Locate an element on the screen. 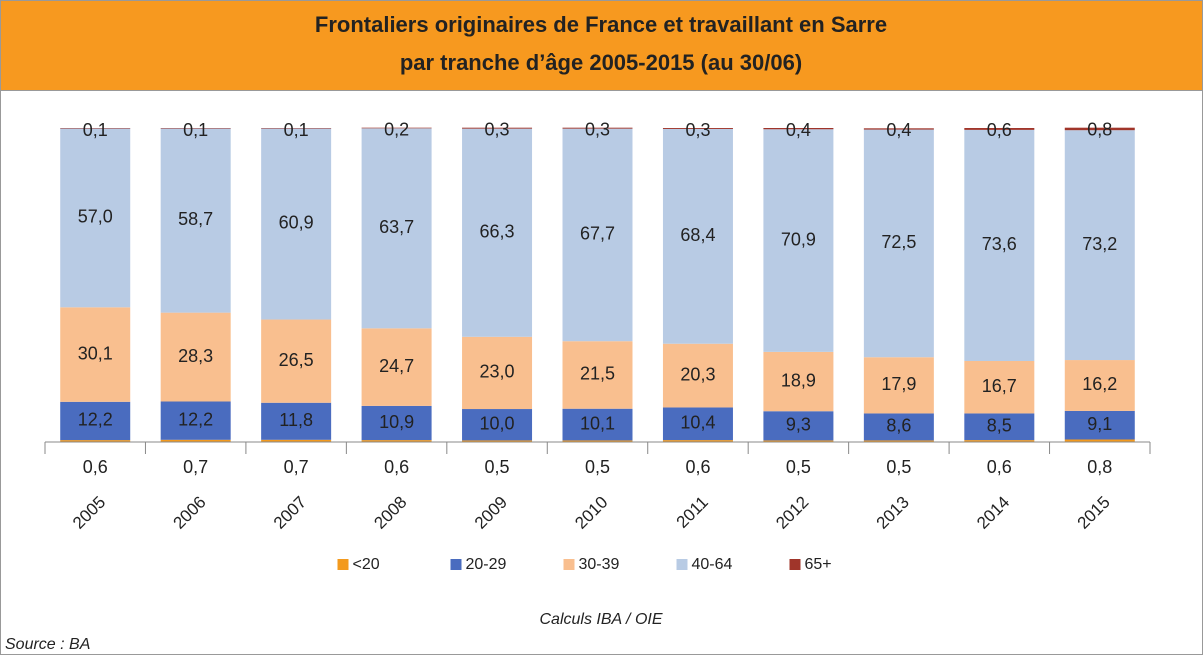 Image resolution: width=1203 pixels, height=655 pixels. legend-label: 30-39 is located at coordinates (599, 564).